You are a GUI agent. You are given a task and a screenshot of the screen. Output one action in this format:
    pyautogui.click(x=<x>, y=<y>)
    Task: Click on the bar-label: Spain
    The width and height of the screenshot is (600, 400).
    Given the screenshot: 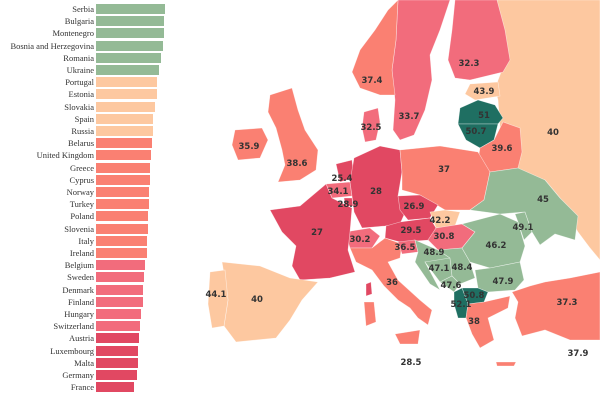 What is the action you would take?
    pyautogui.click(x=84, y=118)
    